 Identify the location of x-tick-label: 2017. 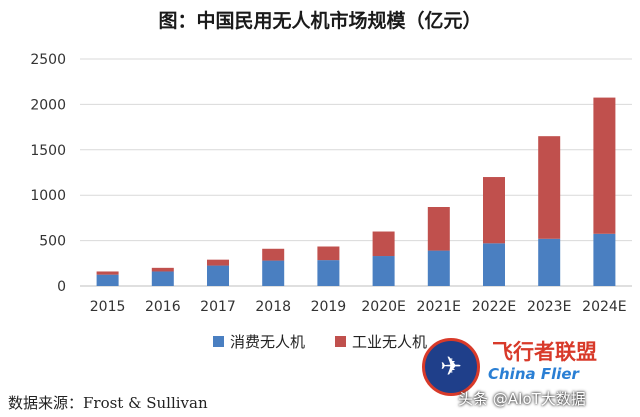
(218, 307).